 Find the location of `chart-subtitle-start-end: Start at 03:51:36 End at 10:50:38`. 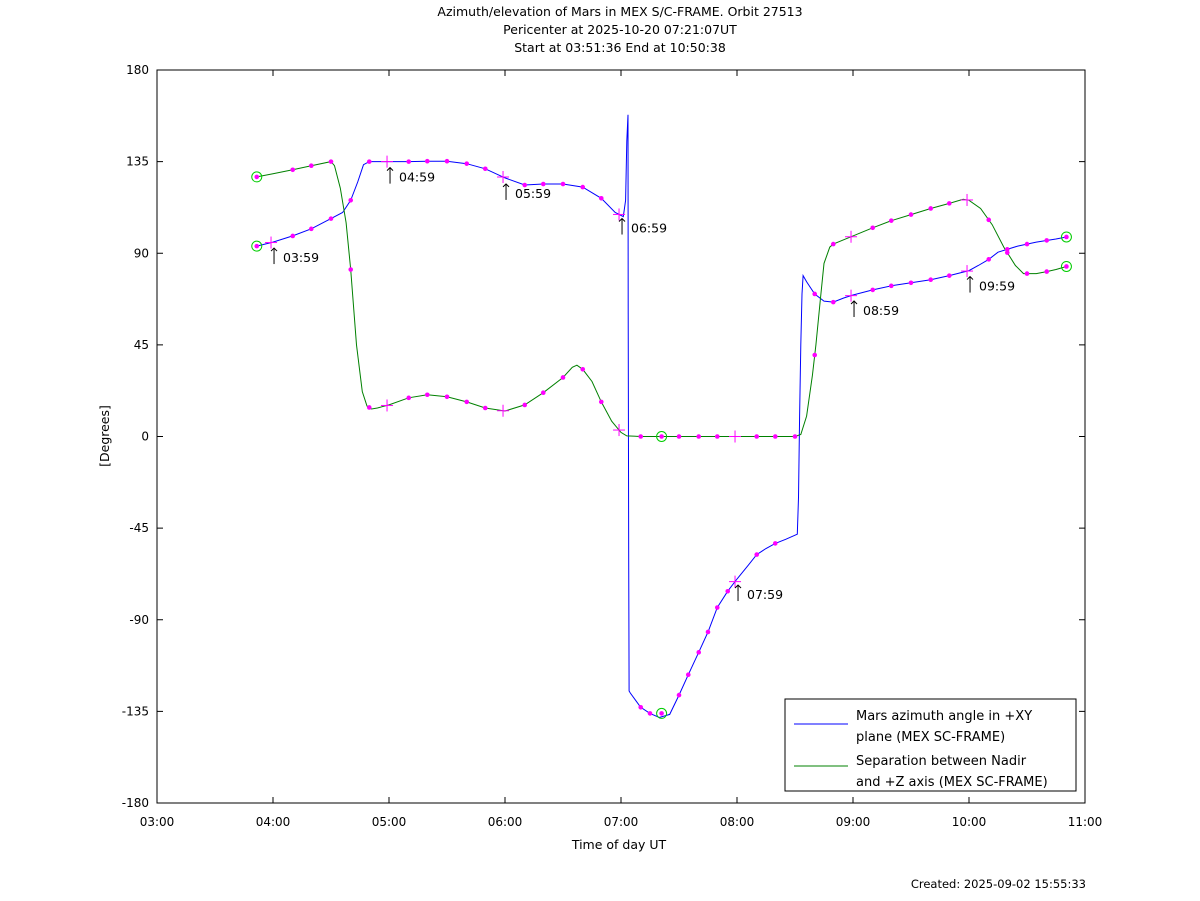

chart-subtitle-start-end: Start at 03:51:36 End at 10:50:38 is located at coordinates (620, 47).